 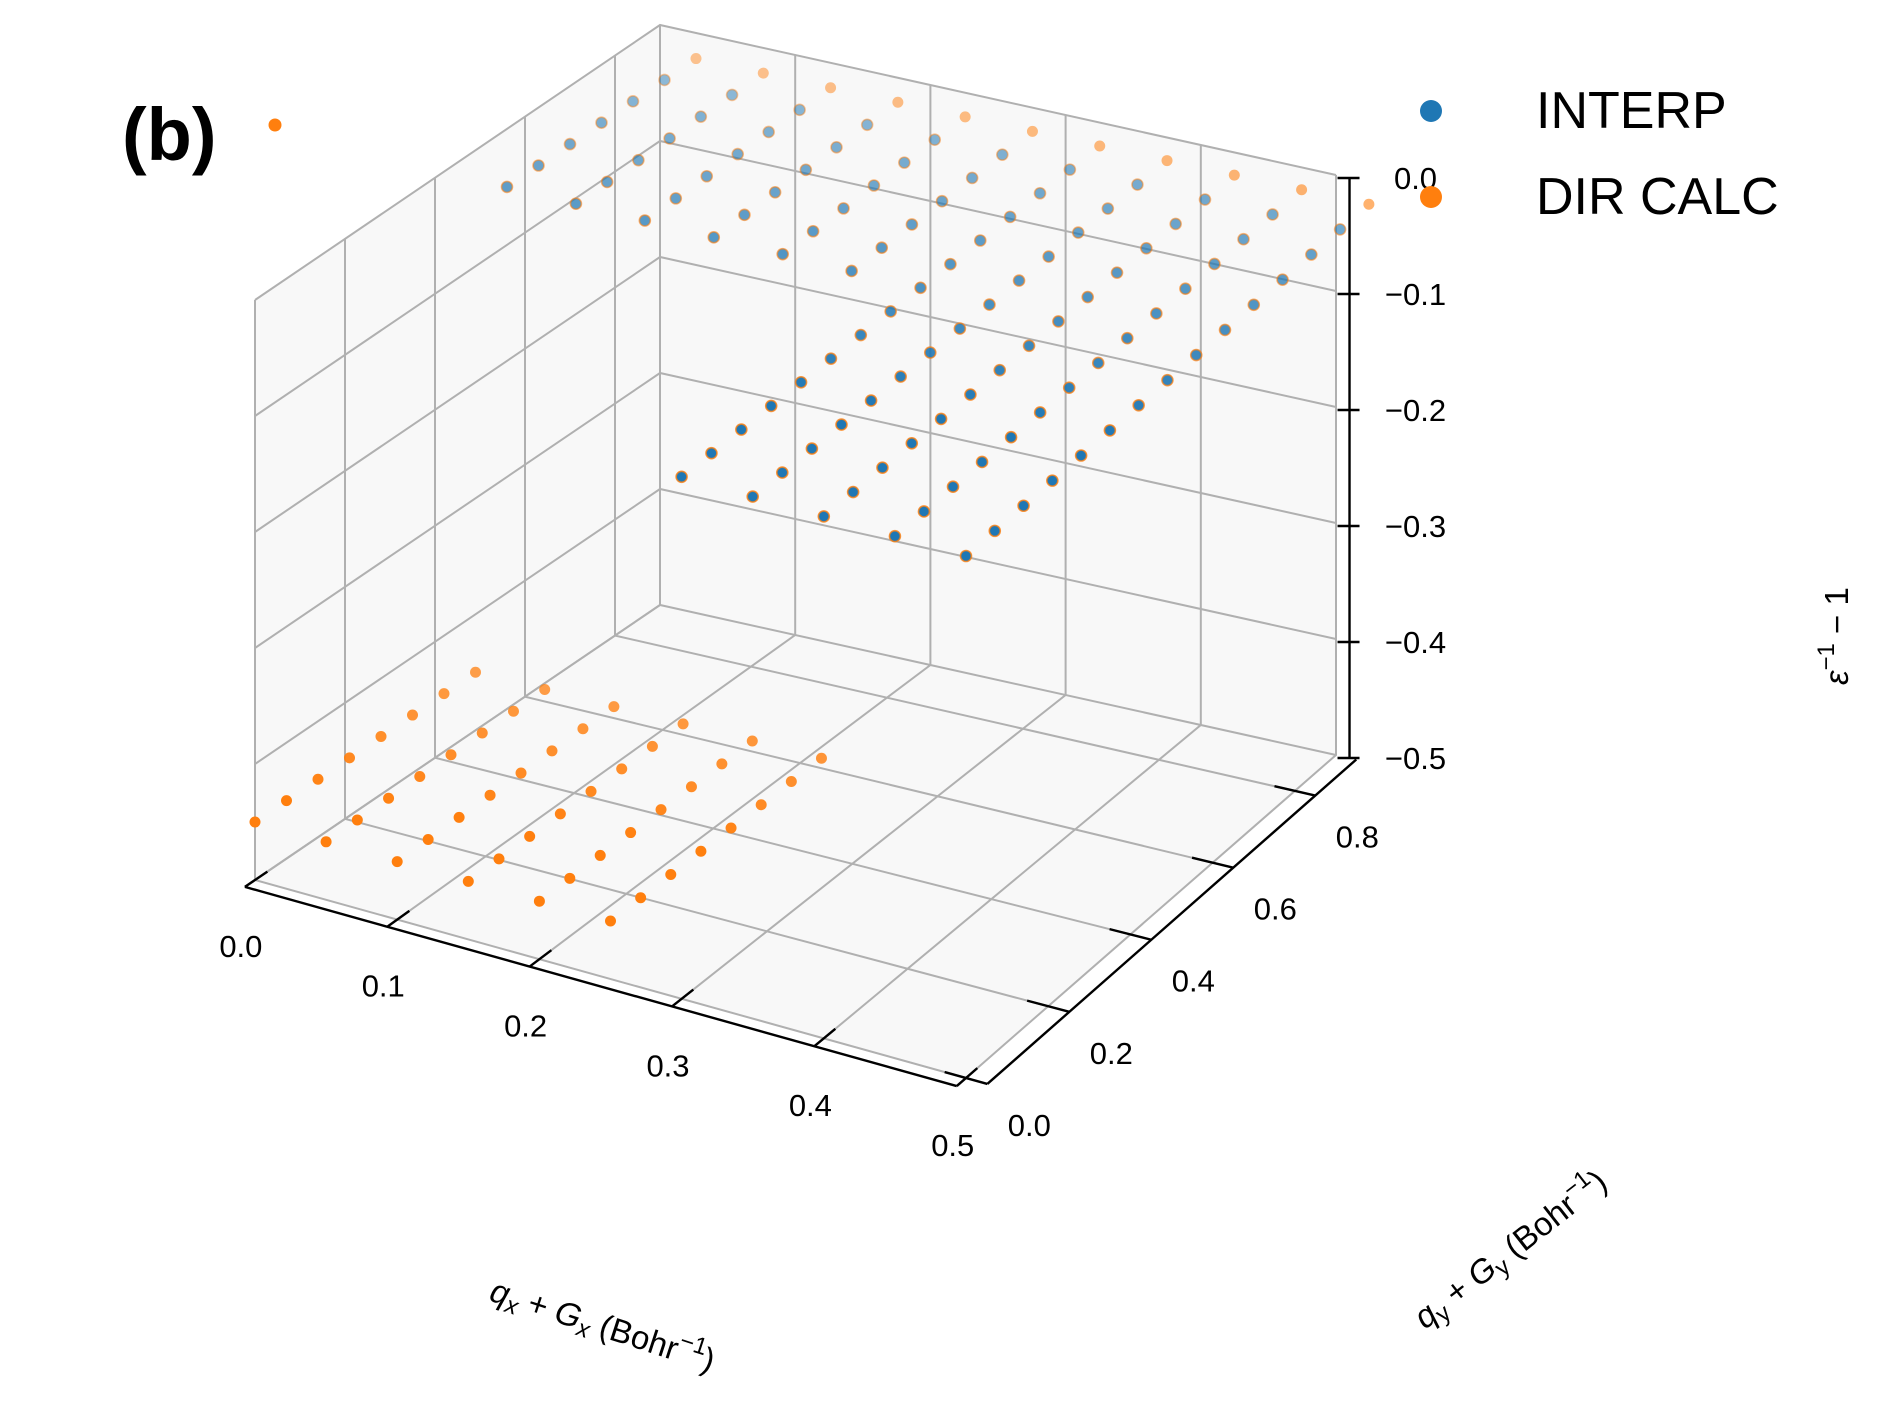 What do you see at coordinates (1657, 197) in the screenshot?
I see `legend-label-dircalc: DIR CALC` at bounding box center [1657, 197].